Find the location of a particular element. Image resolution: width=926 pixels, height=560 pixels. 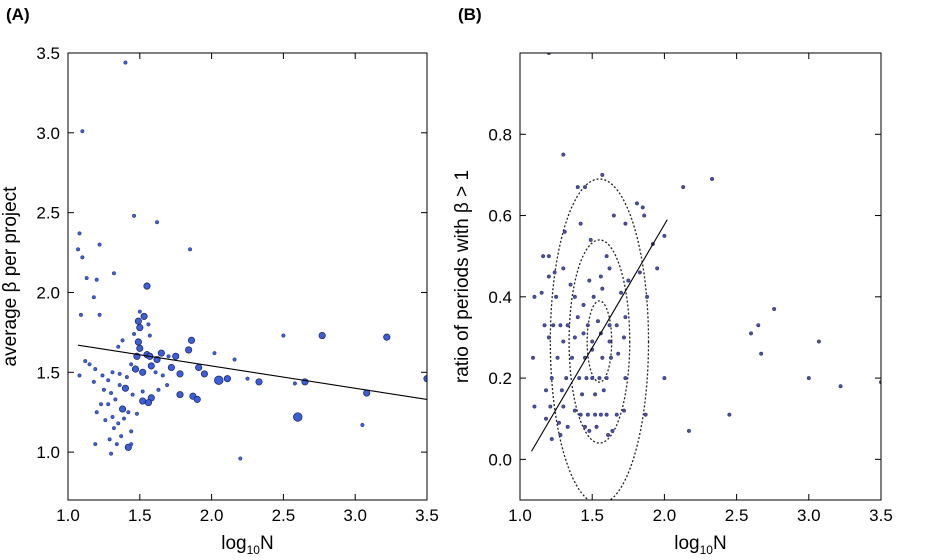

x-tick-label-b-4: 3.0 is located at coordinates (809, 515).